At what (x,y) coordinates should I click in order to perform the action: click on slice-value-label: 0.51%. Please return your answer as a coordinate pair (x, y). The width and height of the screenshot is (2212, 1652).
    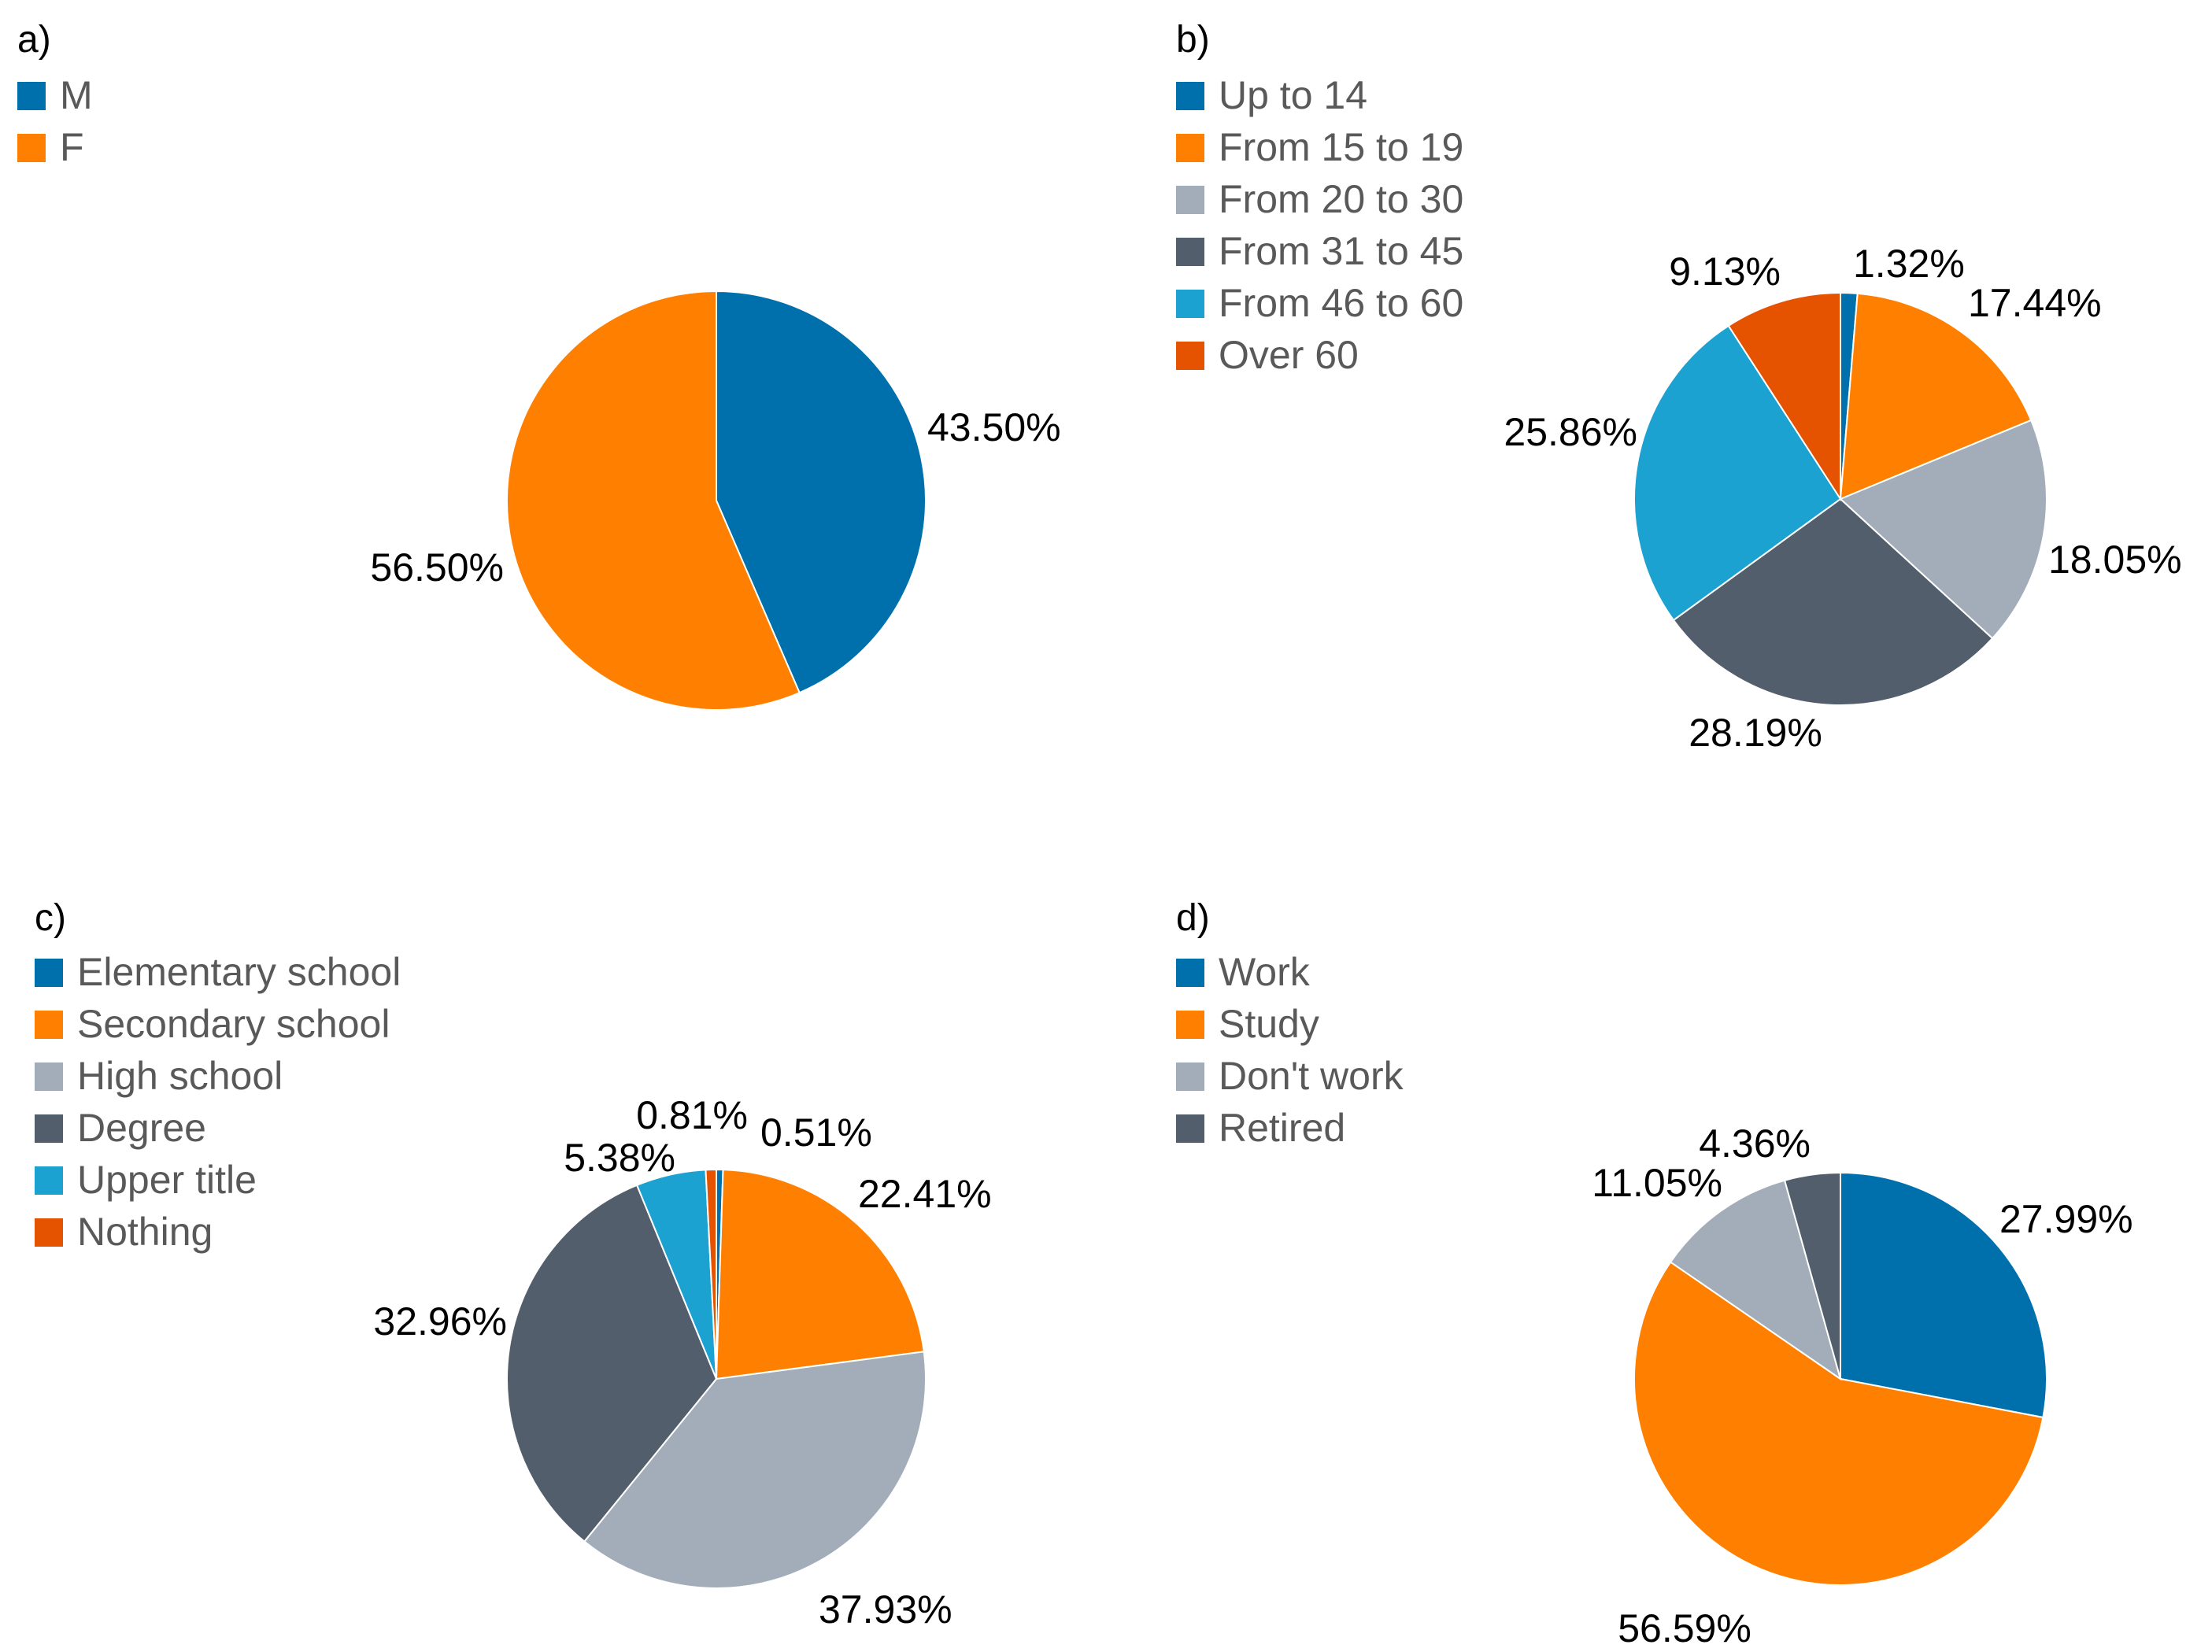
    Looking at the image, I should click on (816, 1133).